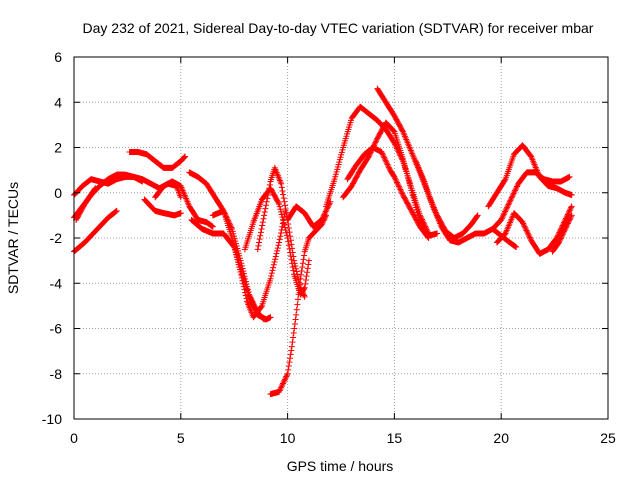 The height and width of the screenshot is (480, 640). What do you see at coordinates (58, 57) in the screenshot?
I see `y-tick-label: 6` at bounding box center [58, 57].